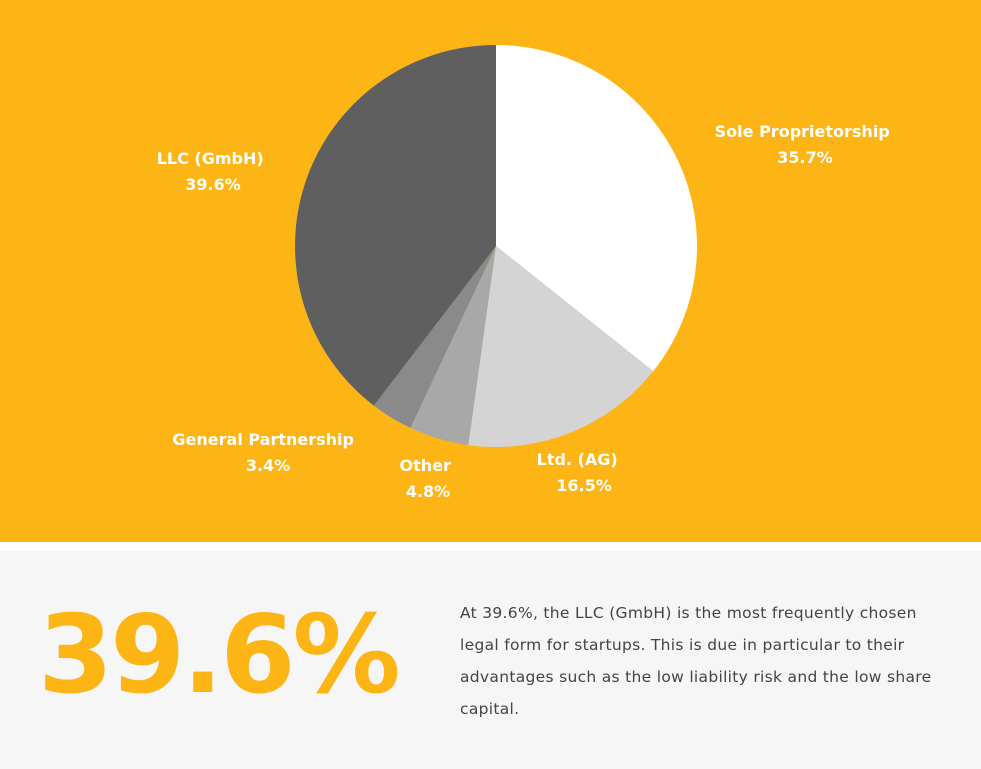 Image resolution: width=981 pixels, height=769 pixels. What do you see at coordinates (265, 452) in the screenshot?
I see `svg-text:General Partnership 3.: General Partnership 3.4%` at bounding box center [265, 452].